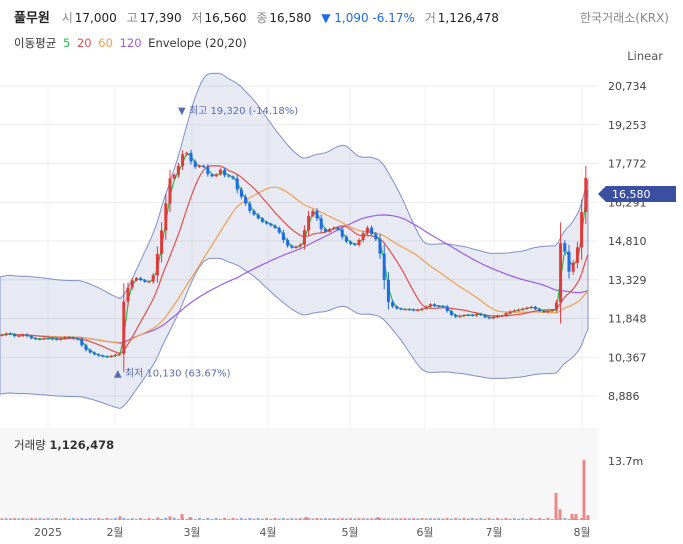  What do you see at coordinates (32, 18) in the screenshot?
I see `stock-name: 풀무원` at bounding box center [32, 18].